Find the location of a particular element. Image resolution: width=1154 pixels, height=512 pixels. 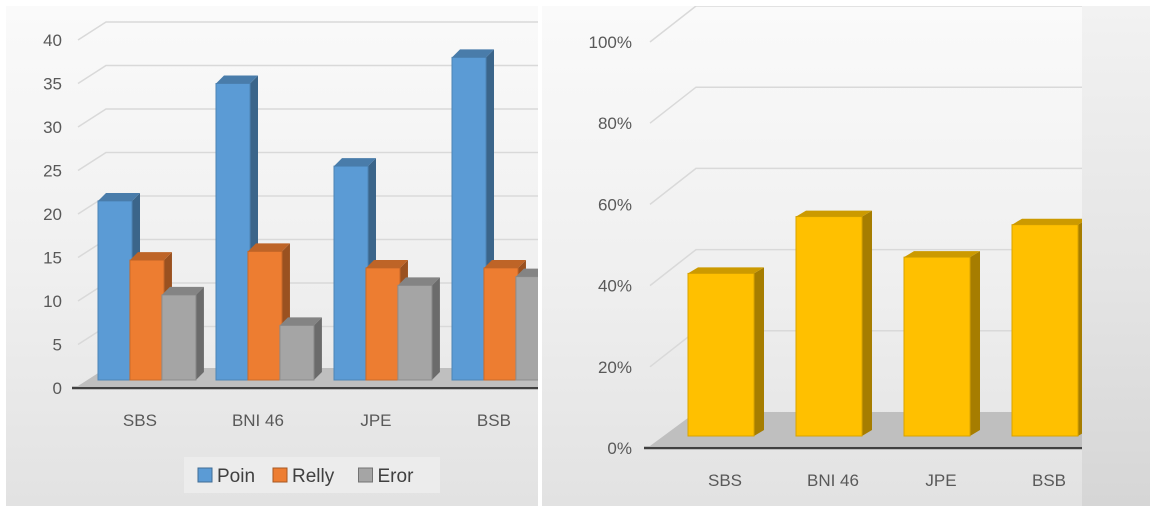

undefined-y-tick-label: 60% is located at coordinates (615, 204).